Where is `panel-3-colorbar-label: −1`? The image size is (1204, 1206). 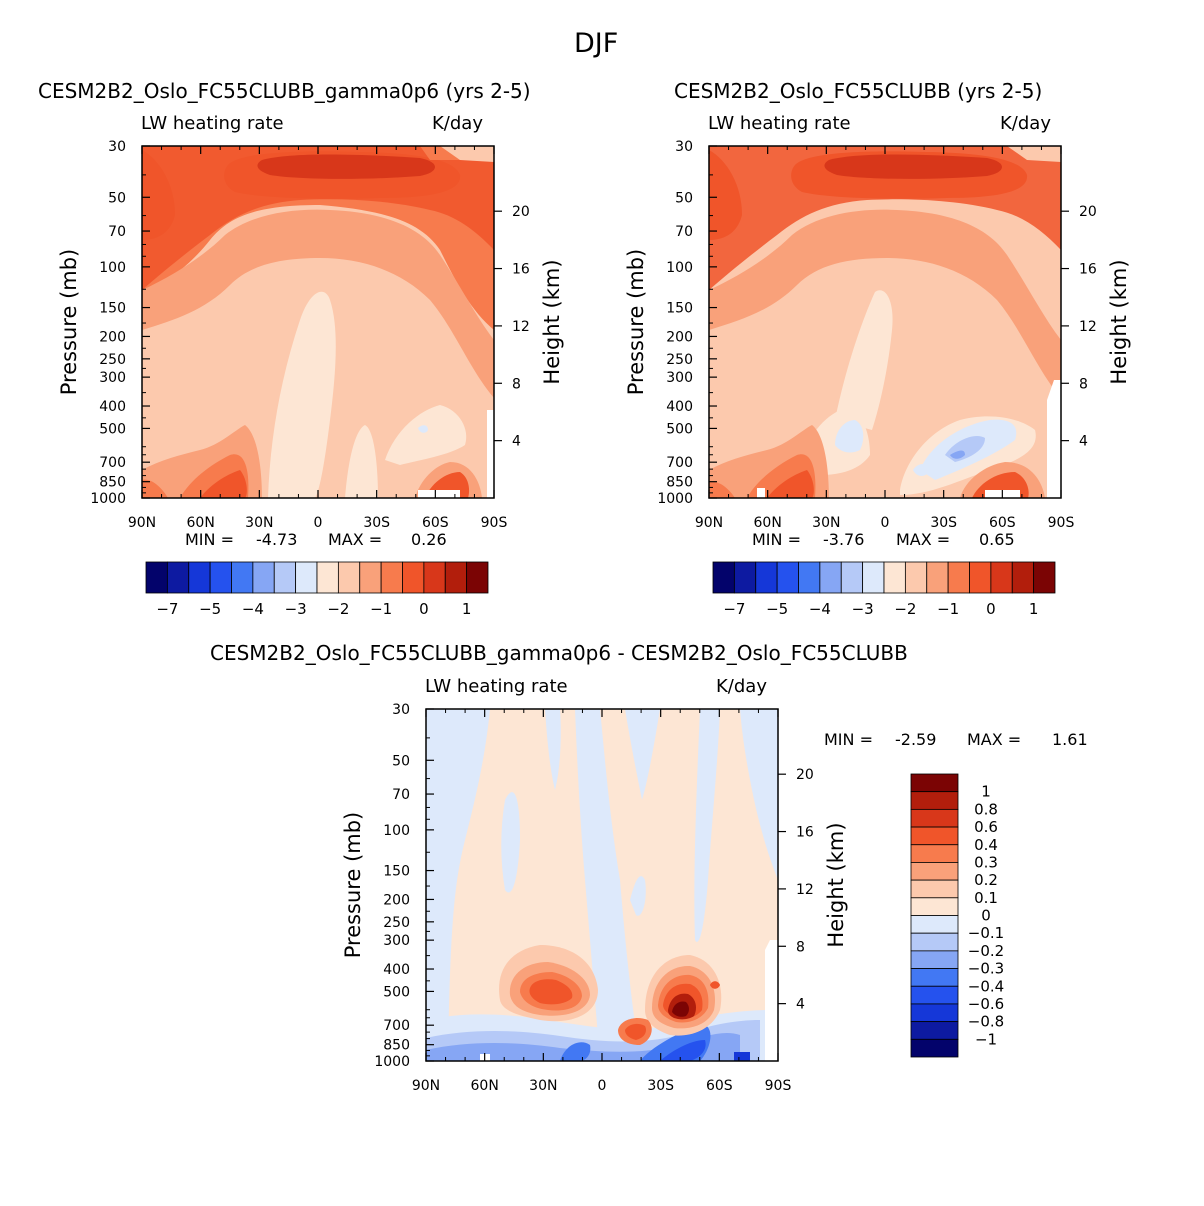
panel-3-colorbar-label: −1 is located at coordinates (986, 1039).